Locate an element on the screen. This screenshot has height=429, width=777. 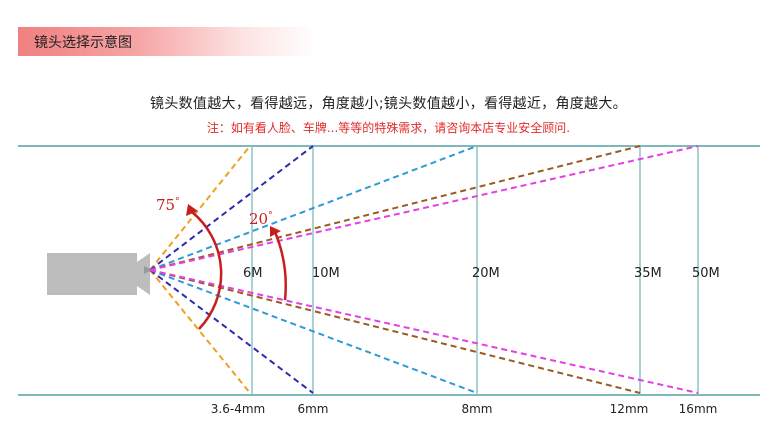
distance-label-10m: 10M is located at coordinates (326, 273).